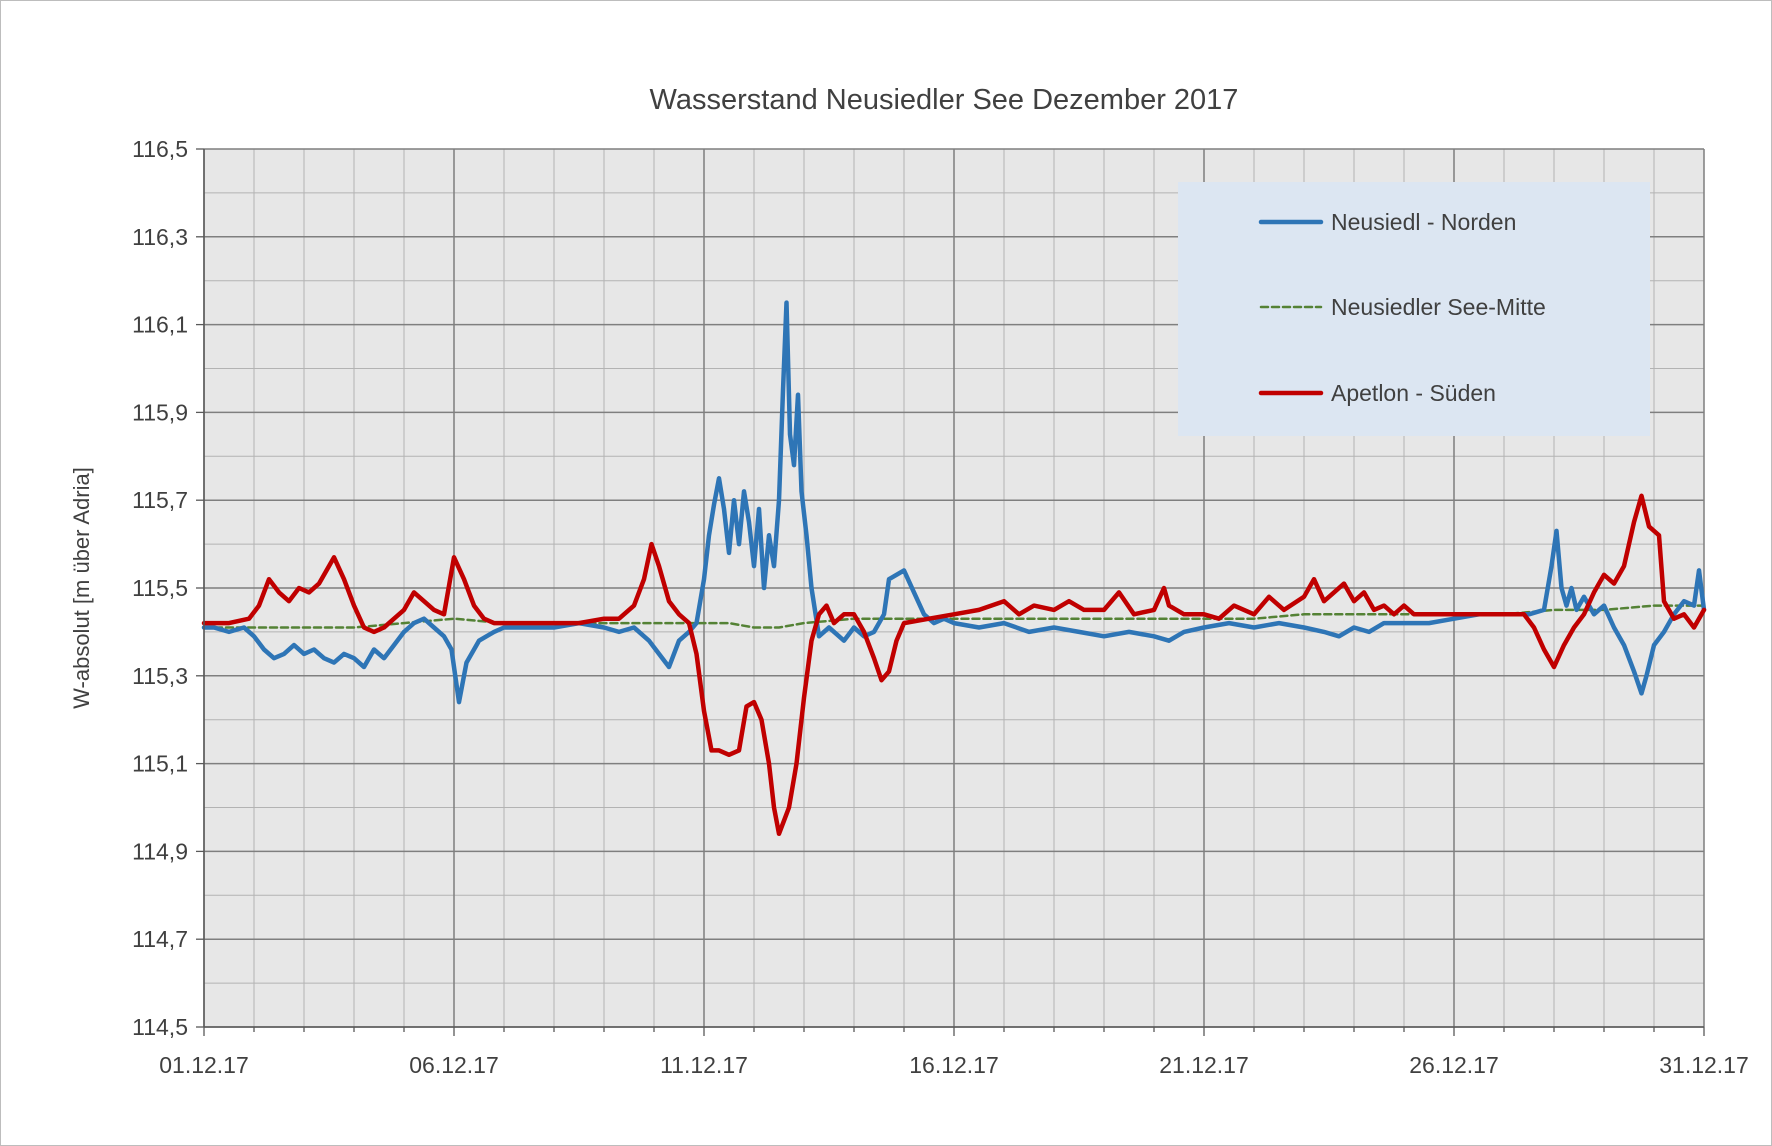  I want to click on y-tick-label: 116,3, so click(160, 237).